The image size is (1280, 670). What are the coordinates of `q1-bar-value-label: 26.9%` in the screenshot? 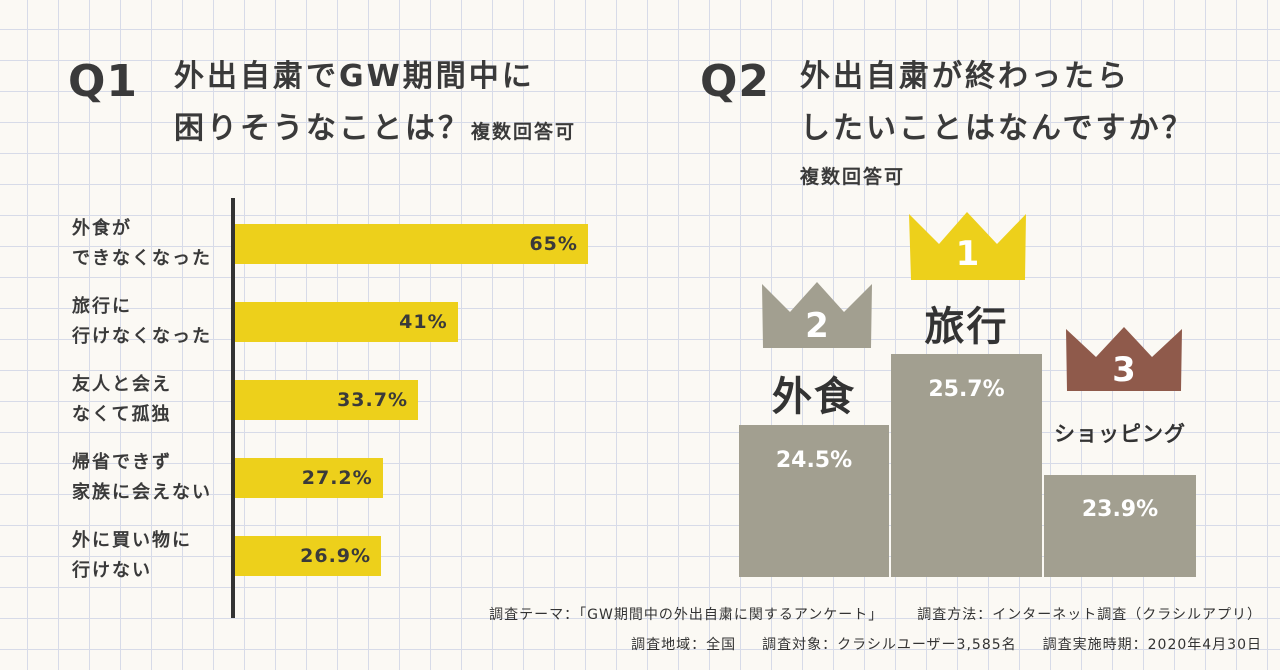 It's located at (336, 556).